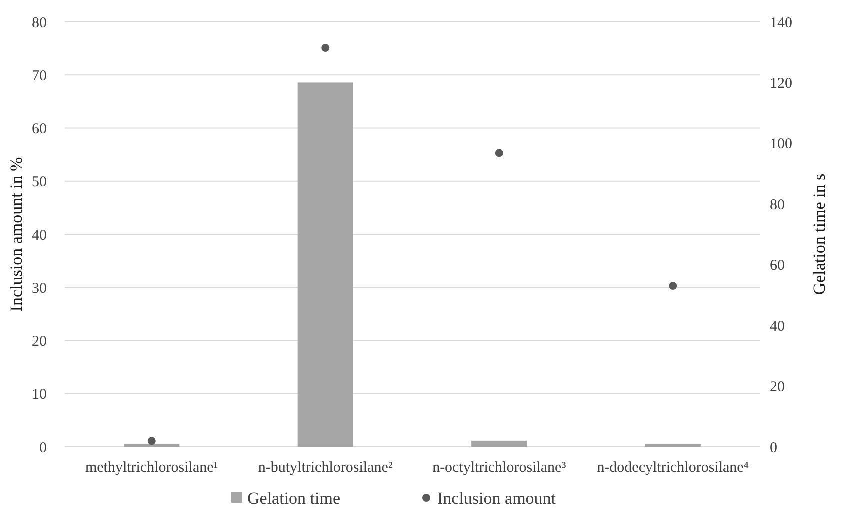 The height and width of the screenshot is (512, 843). What do you see at coordinates (43, 448) in the screenshot?
I see `y-tick-label: 0` at bounding box center [43, 448].